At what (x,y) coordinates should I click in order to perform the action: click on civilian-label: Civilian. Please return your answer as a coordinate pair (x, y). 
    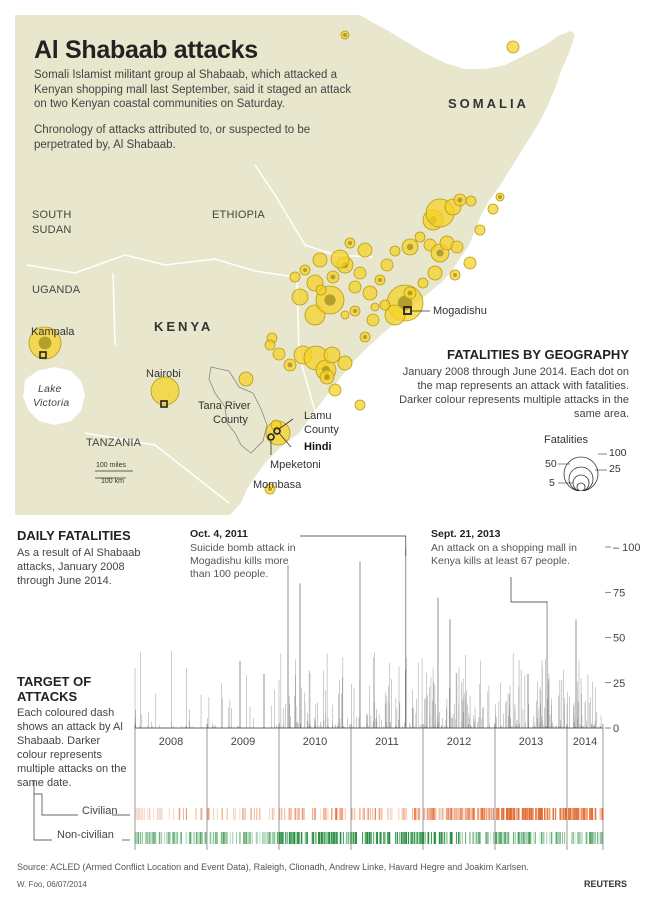
    Looking at the image, I should click on (100, 811).